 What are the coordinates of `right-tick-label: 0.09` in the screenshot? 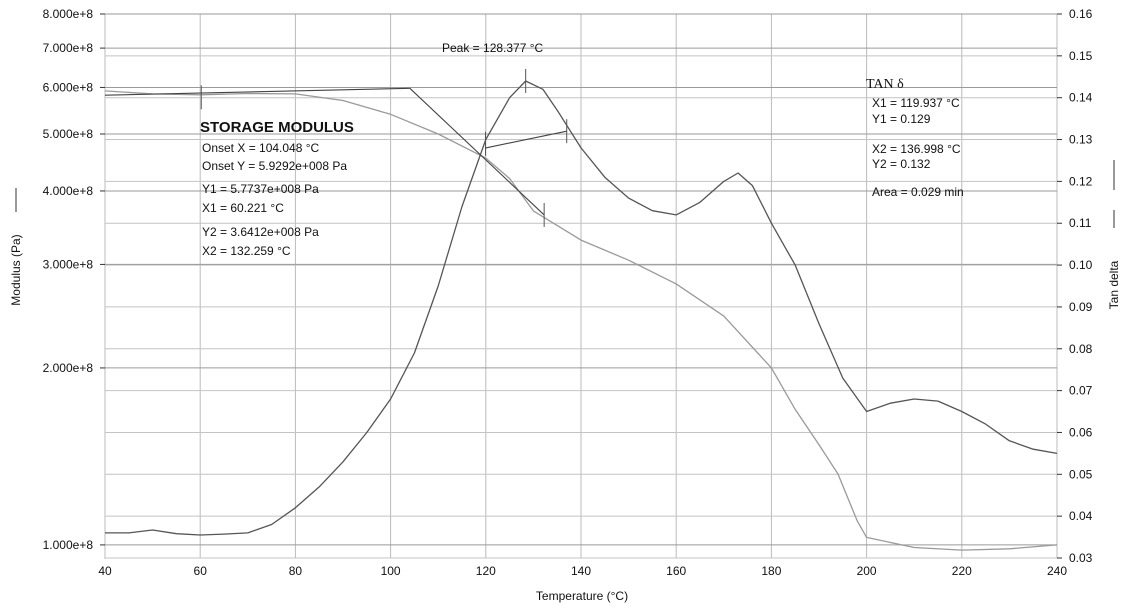 It's located at (1081, 307).